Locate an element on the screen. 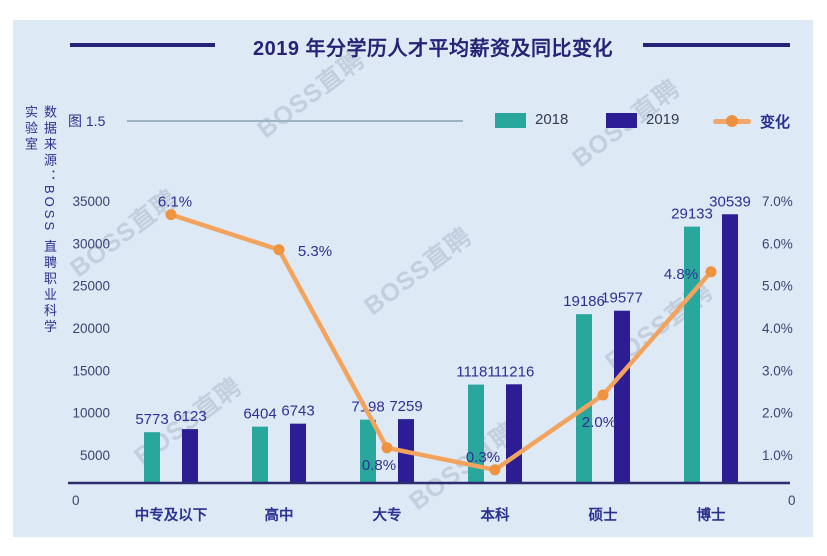  change-point-label: 5.3% is located at coordinates (315, 251).